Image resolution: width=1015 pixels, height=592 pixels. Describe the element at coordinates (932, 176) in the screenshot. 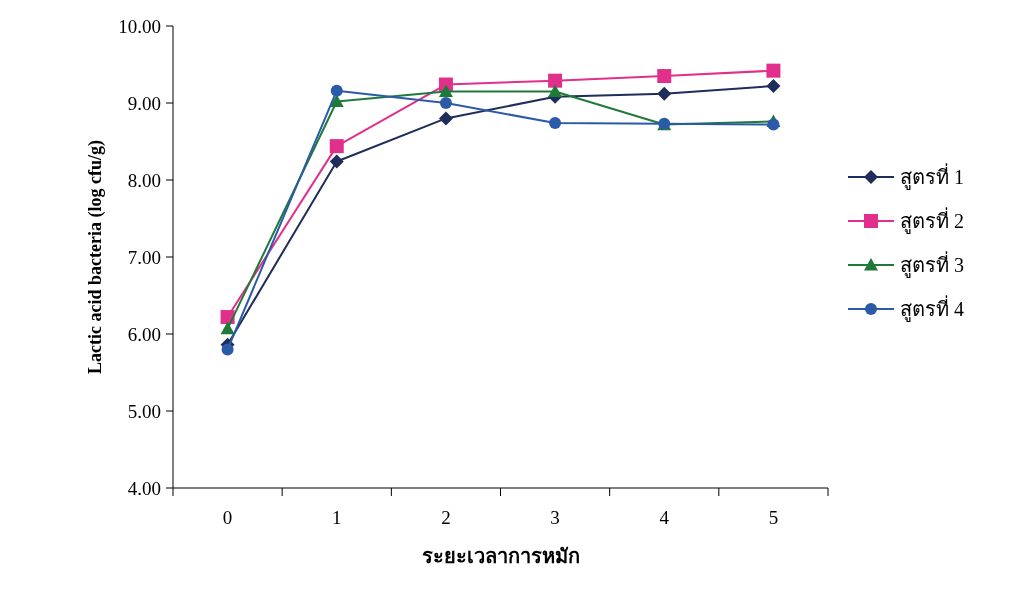

I see `legend-label: สูตรที่ 1` at that location.